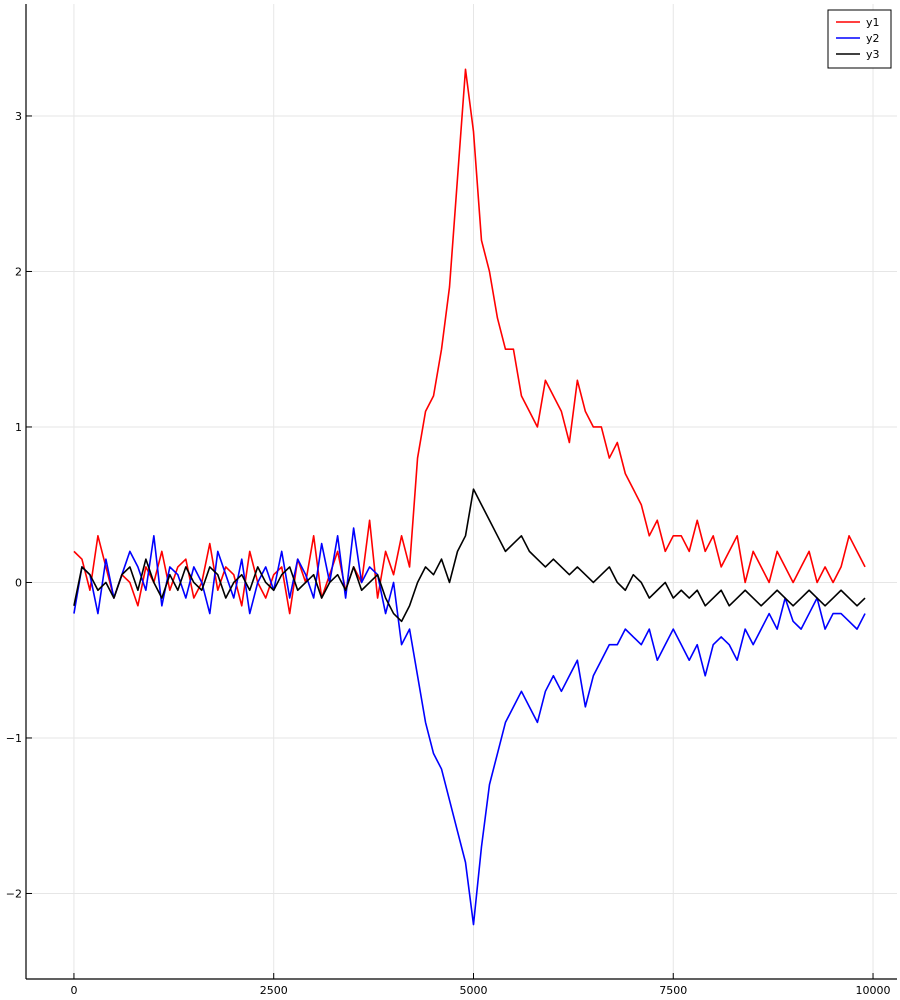 The width and height of the screenshot is (900, 1000). I want to click on series-line-y3, so click(469, 555).